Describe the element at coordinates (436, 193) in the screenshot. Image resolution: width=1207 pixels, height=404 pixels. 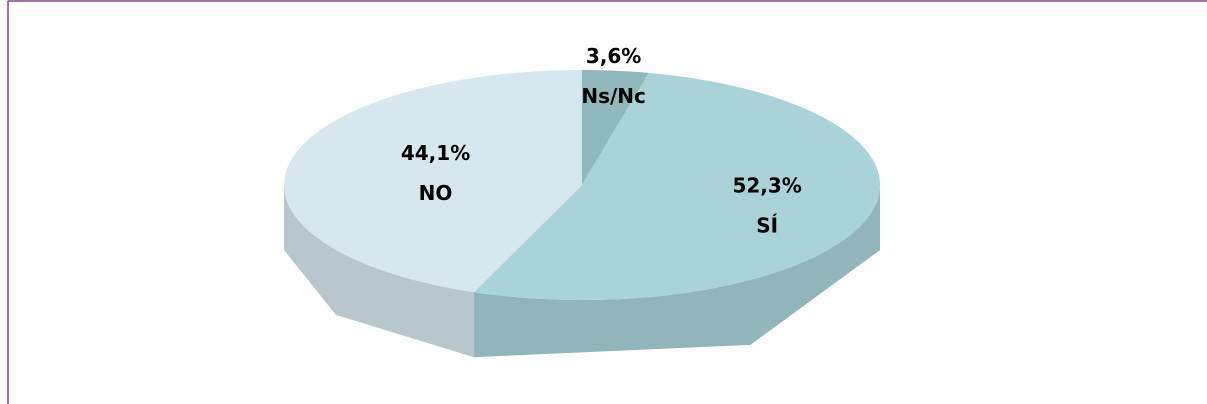
I see `category-label: NO` at that location.